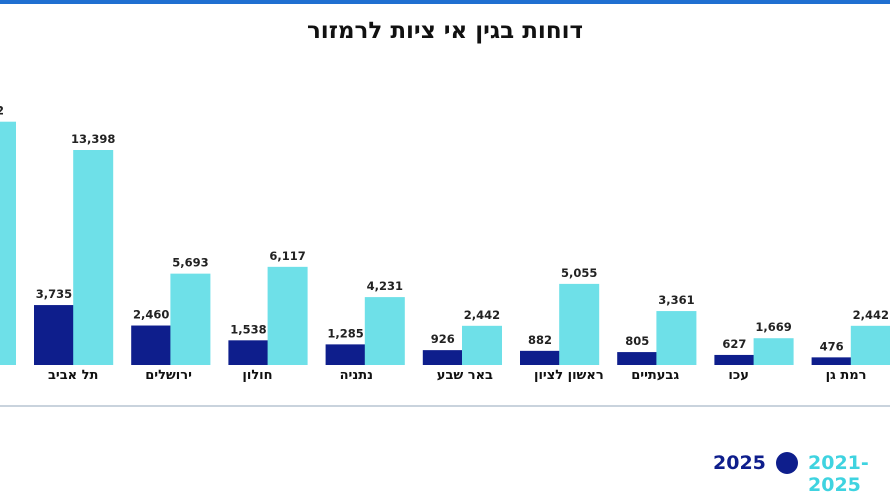 The image size is (890, 500). I want to click on bar-value-label: 13,398, so click(93, 139).